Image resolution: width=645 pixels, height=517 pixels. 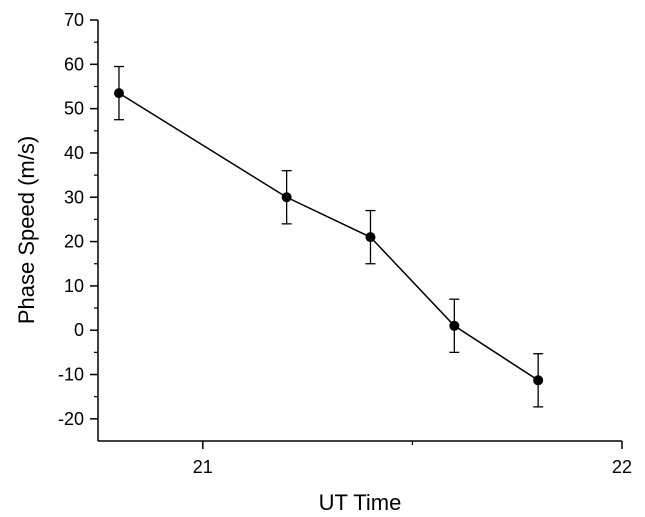 What do you see at coordinates (79, 330) in the screenshot?
I see `y-tick-label: 0` at bounding box center [79, 330].